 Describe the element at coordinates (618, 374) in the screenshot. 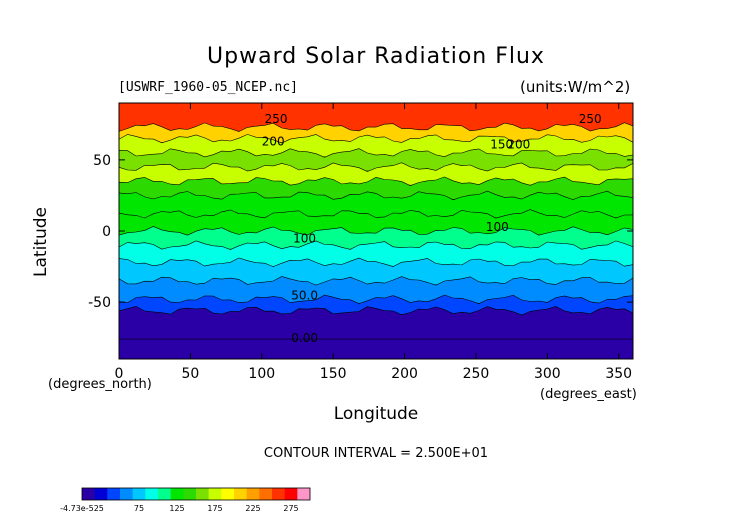

I see `x-tick-label: 350` at that location.